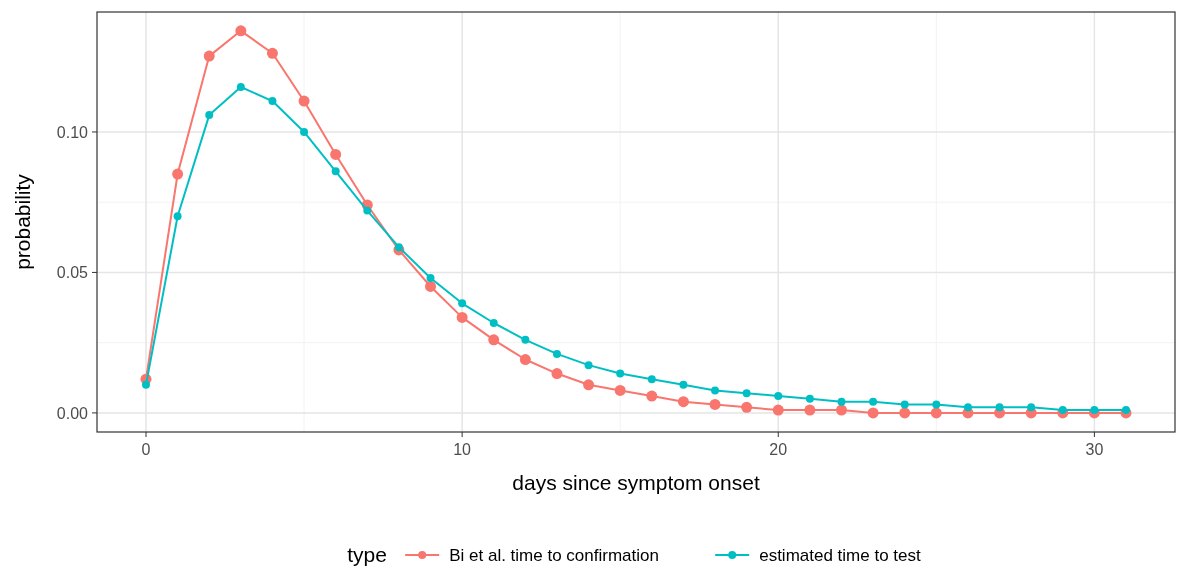  Describe the element at coordinates (462, 449) in the screenshot. I see `x-tick-label: 10` at that location.